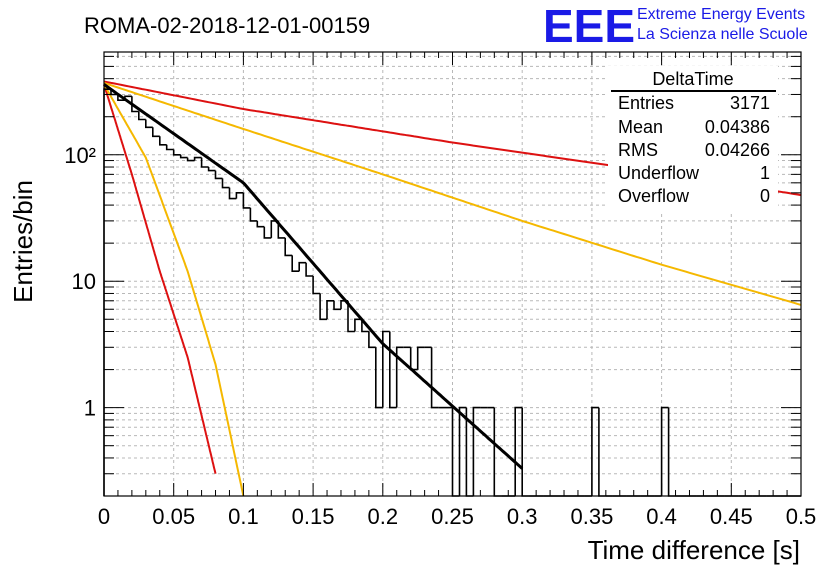  Describe the element at coordinates (227, 25) in the screenshot. I see `chart-title: ROMA-02-2018-12-01-00159` at that location.